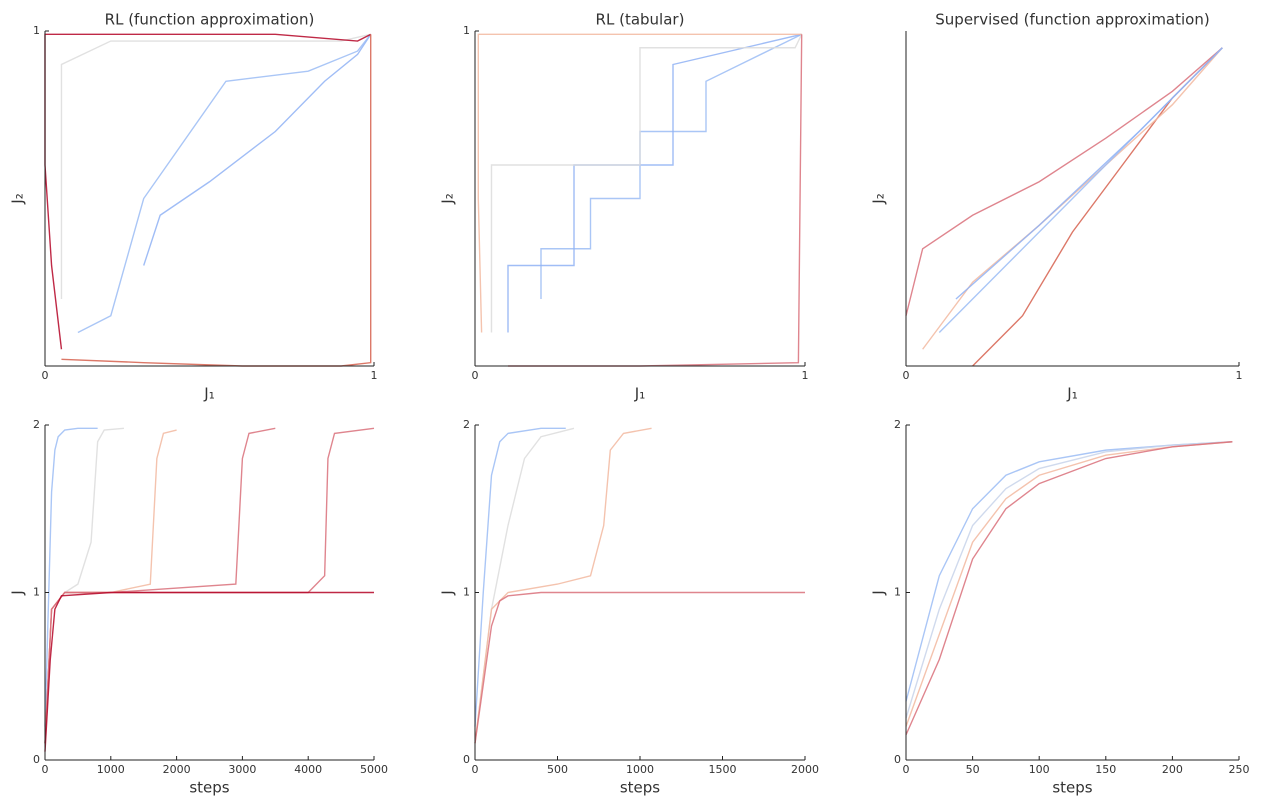  Describe the element at coordinates (557, 769) in the screenshot. I see `x-tick-label: 500` at that location.